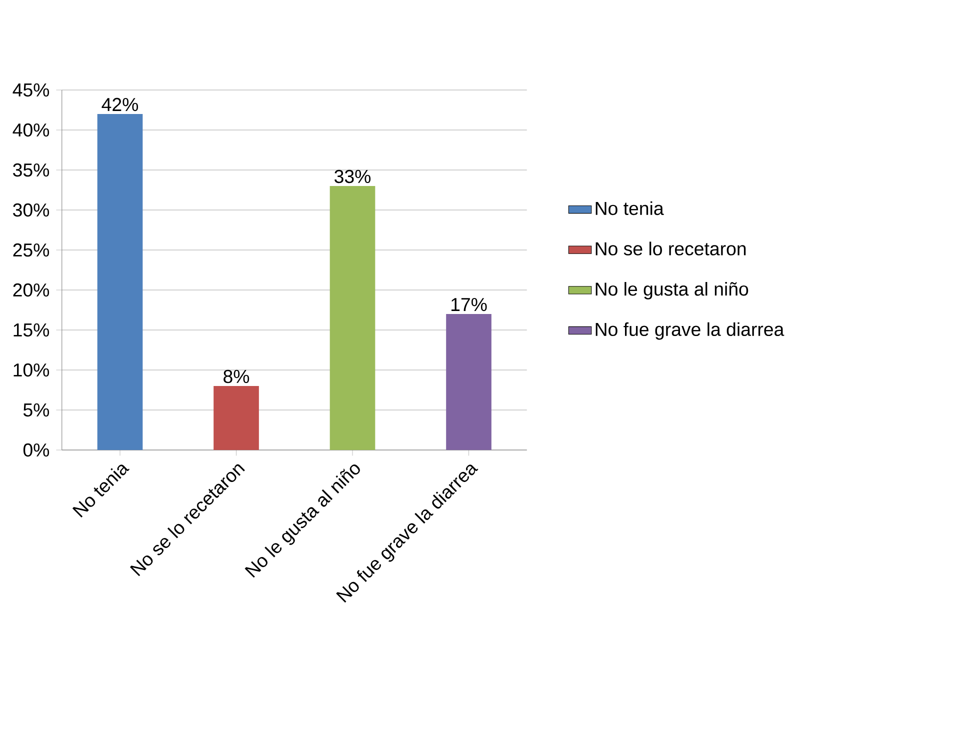 The width and height of the screenshot is (959, 747). I want to click on y-tick-label: 10%, so click(32, 370).